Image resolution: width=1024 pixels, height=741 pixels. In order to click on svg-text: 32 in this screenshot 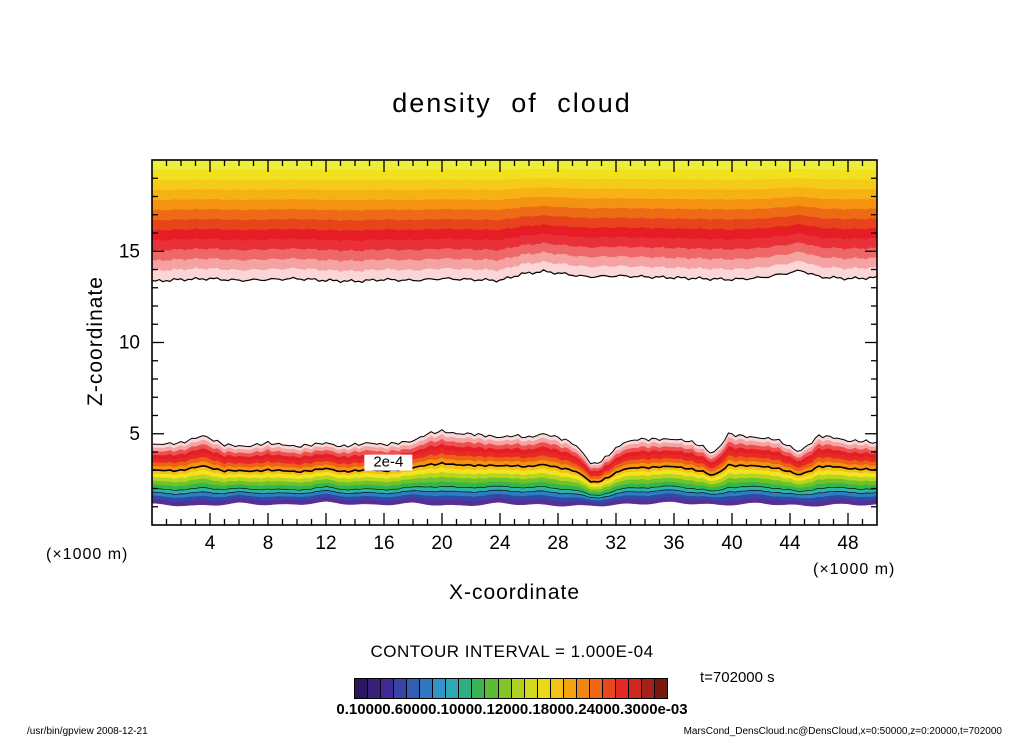, I will do `click(615, 543)`.